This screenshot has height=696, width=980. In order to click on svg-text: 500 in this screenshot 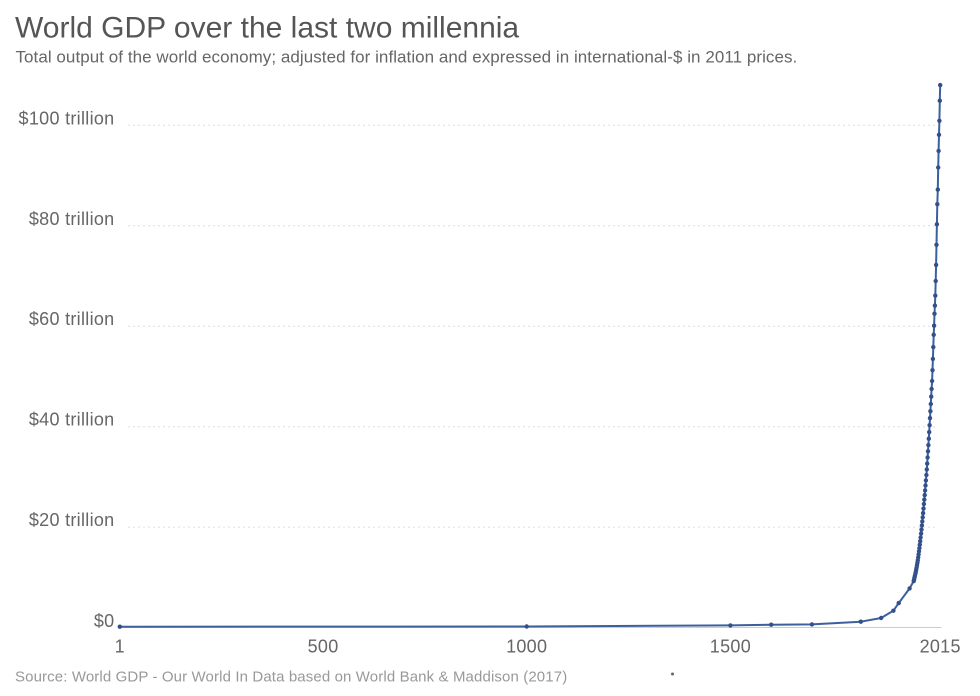, I will do `click(323, 647)`.